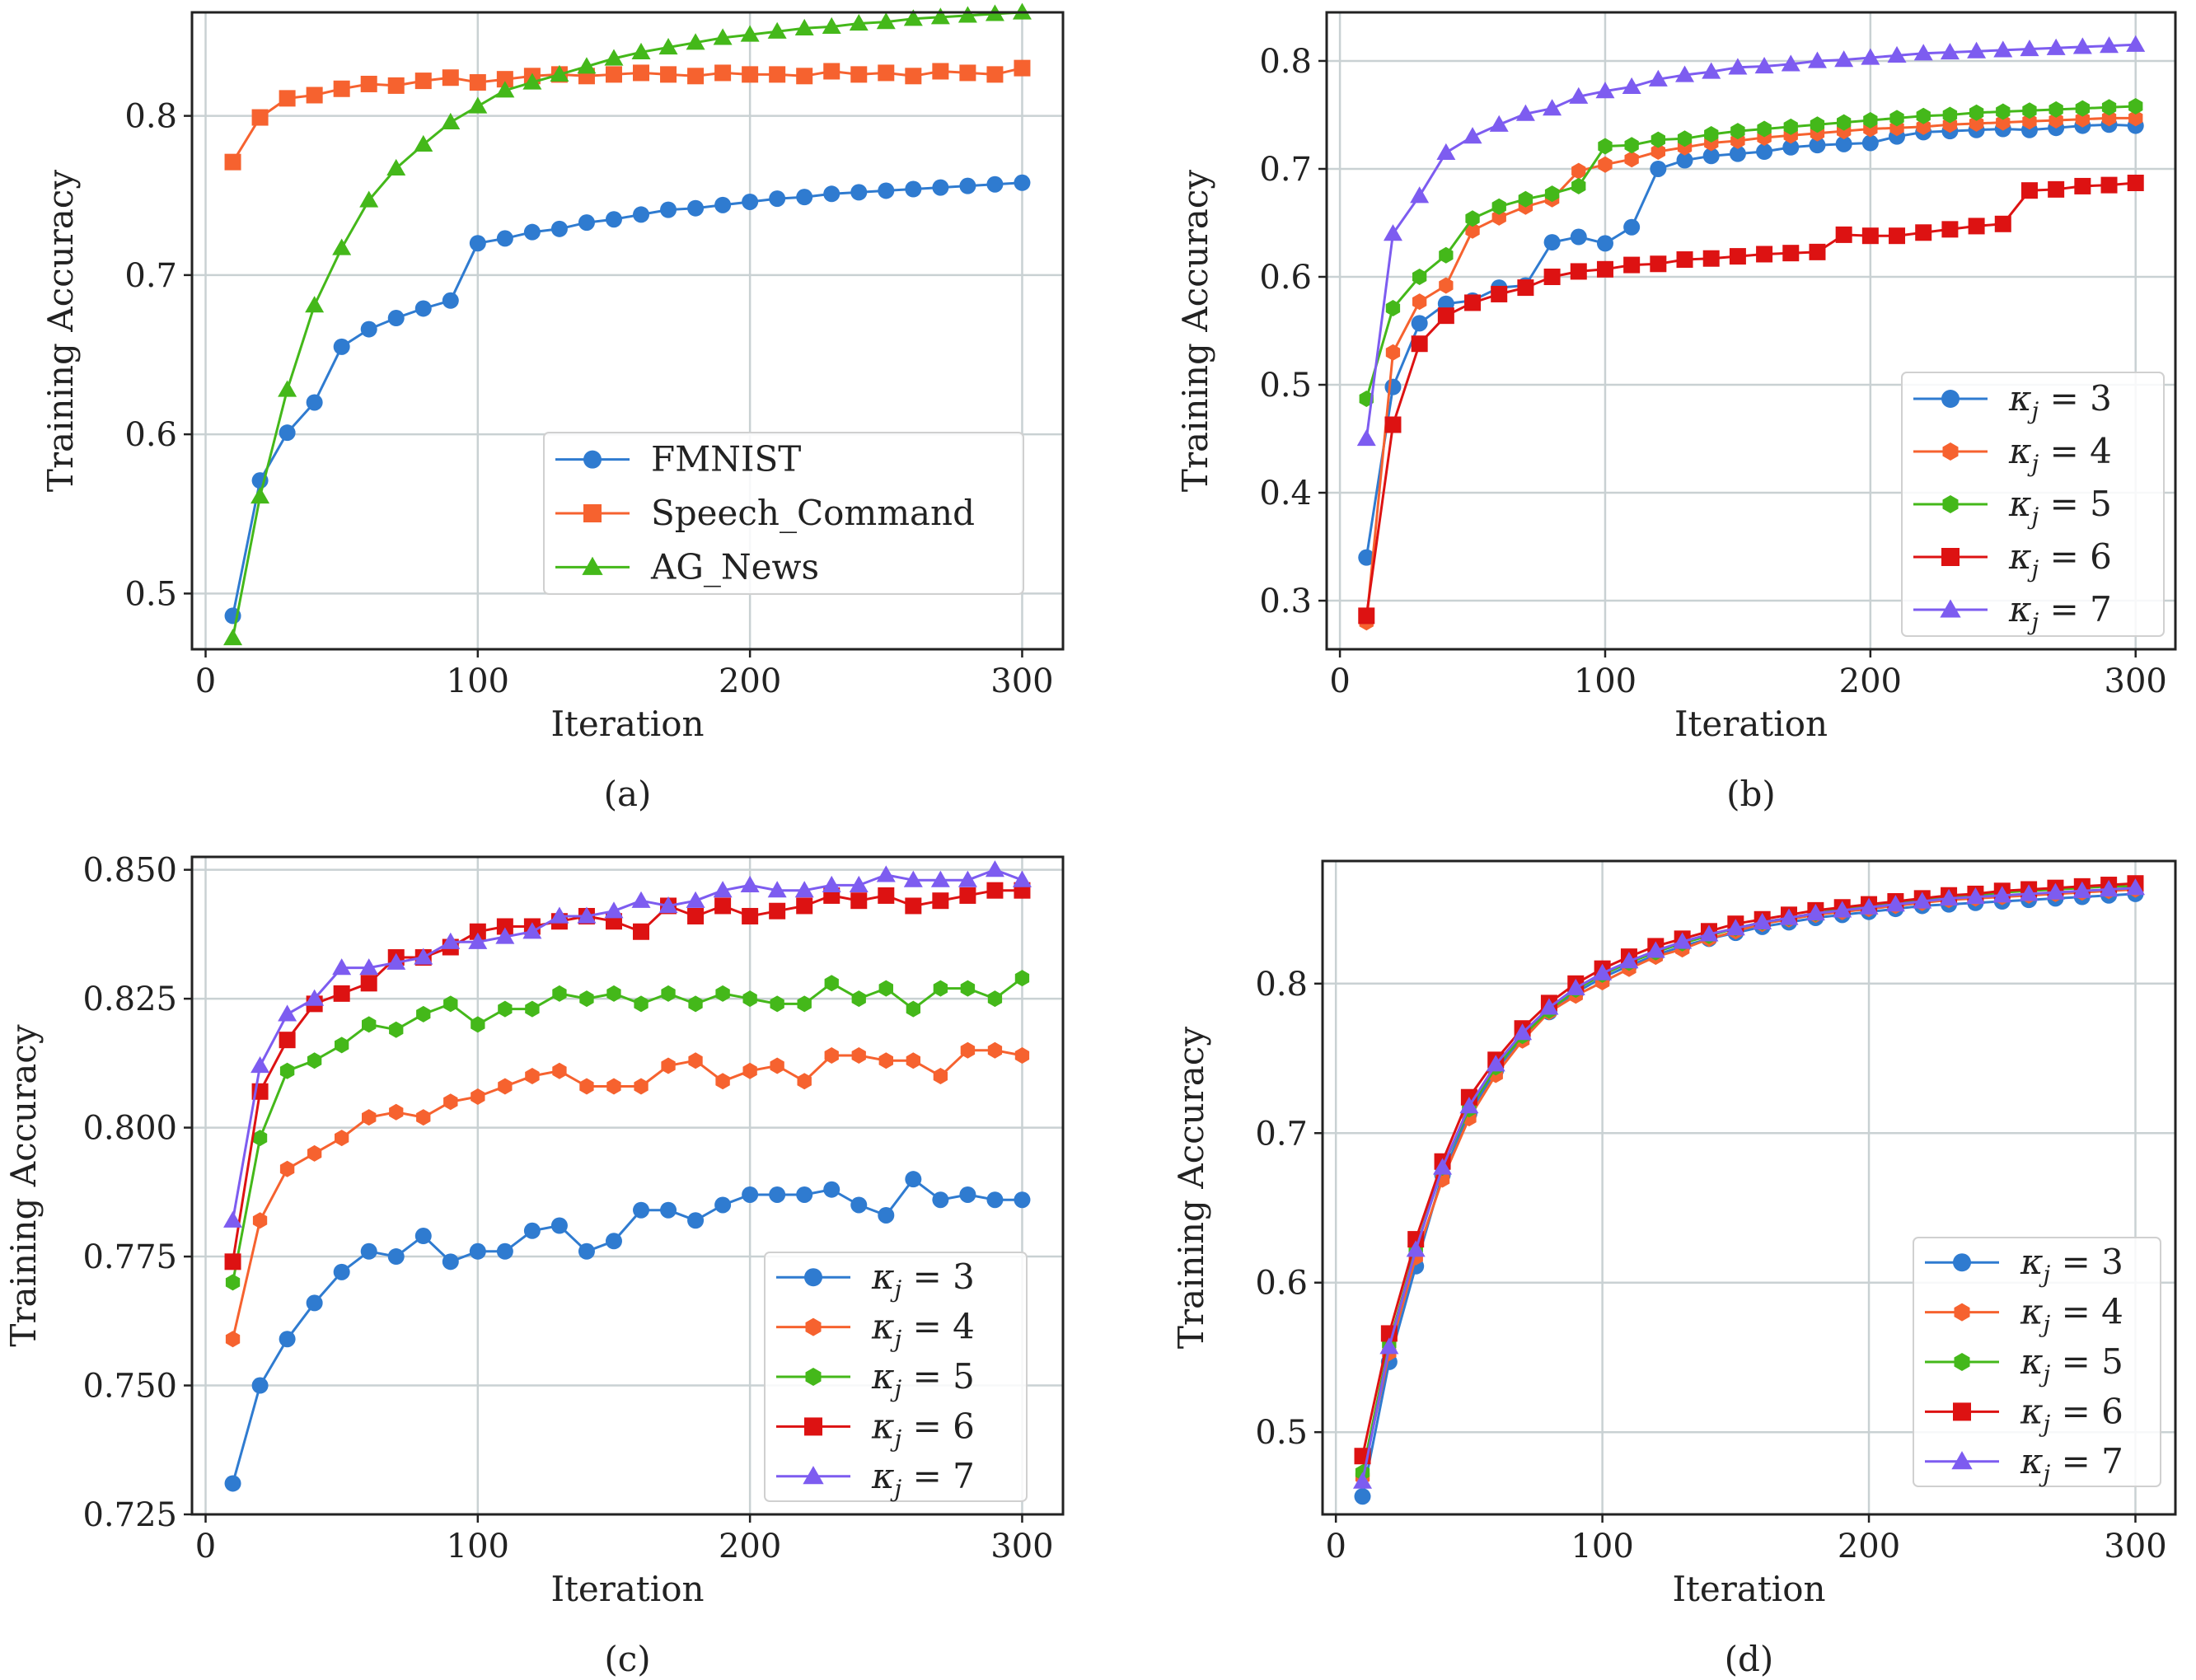  What do you see at coordinates (150, 276) in the screenshot?
I see `y-tick-label: 0.7` at bounding box center [150, 276].